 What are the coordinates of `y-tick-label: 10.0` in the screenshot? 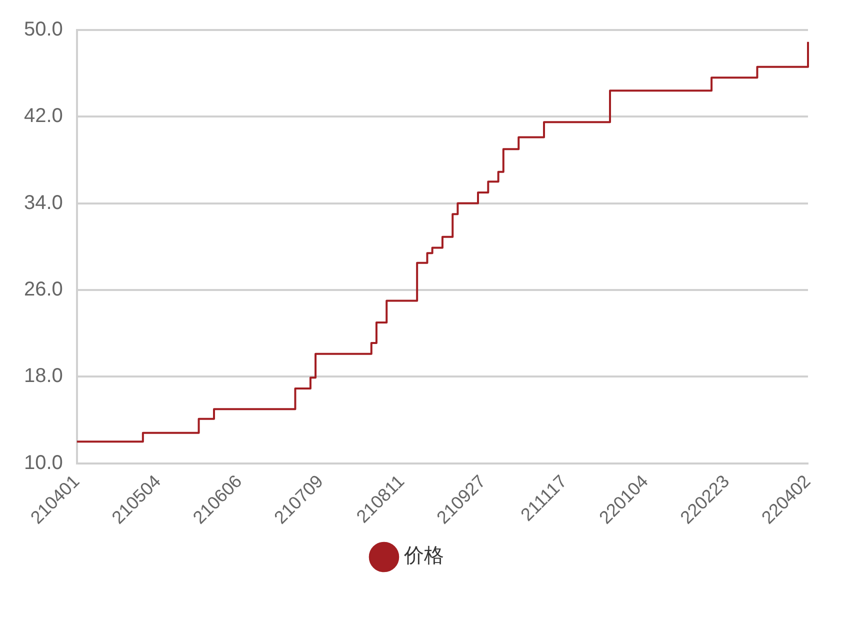 It's located at (43, 463).